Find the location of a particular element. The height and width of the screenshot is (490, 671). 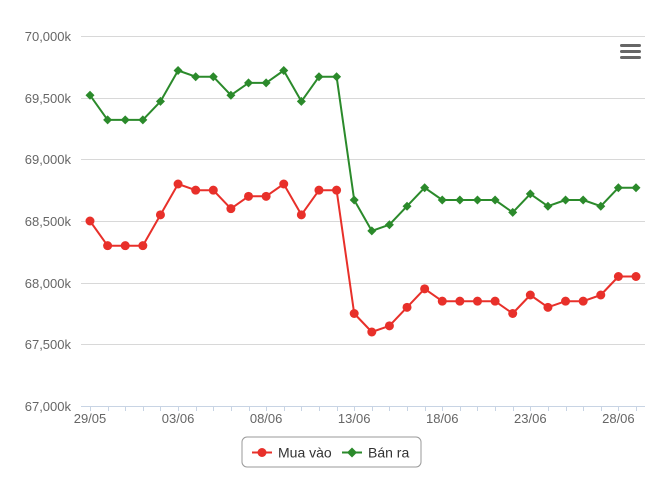

x-tick-label: 28/06 is located at coordinates (618, 418).